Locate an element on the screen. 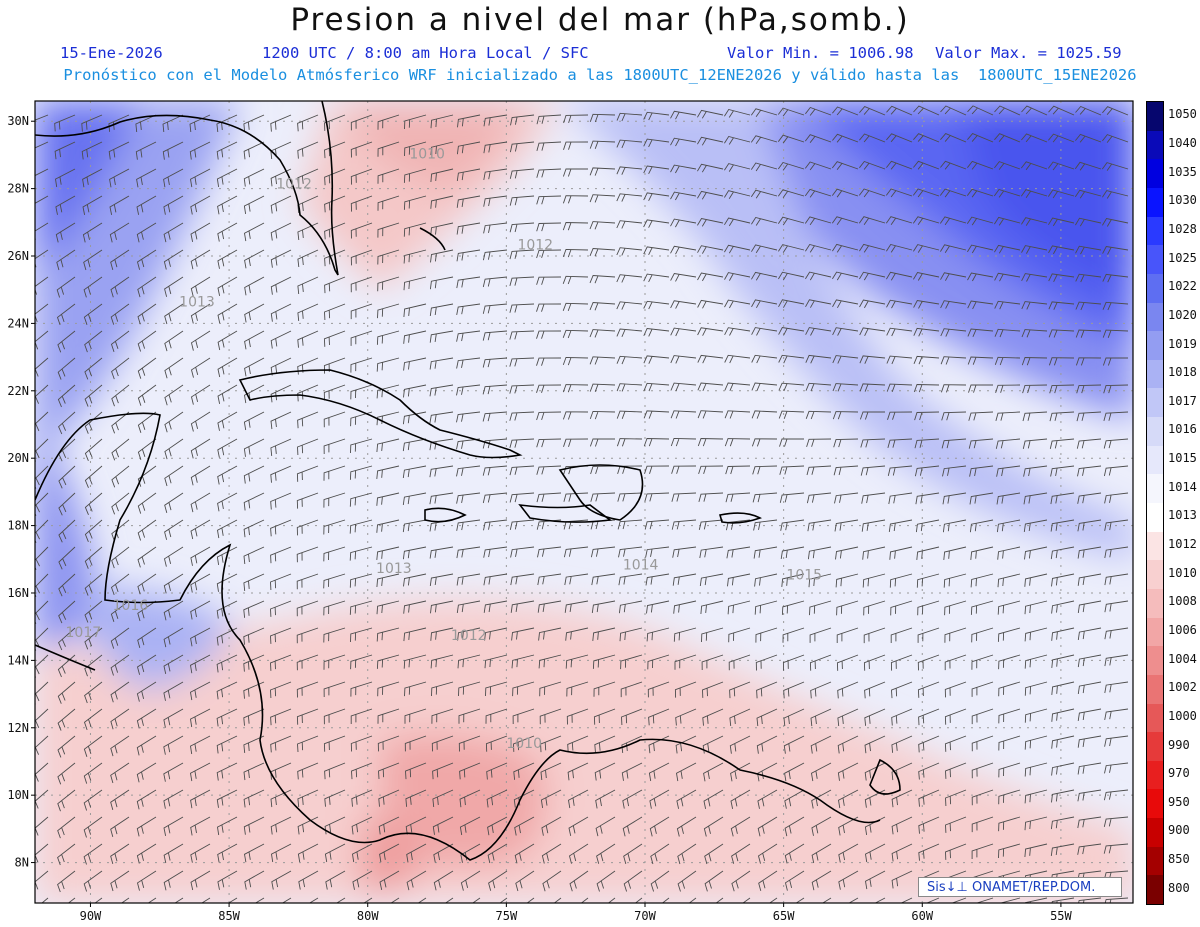 This screenshot has width=1200, height=927. colorbar-label-9: 1018 is located at coordinates (1182, 372).